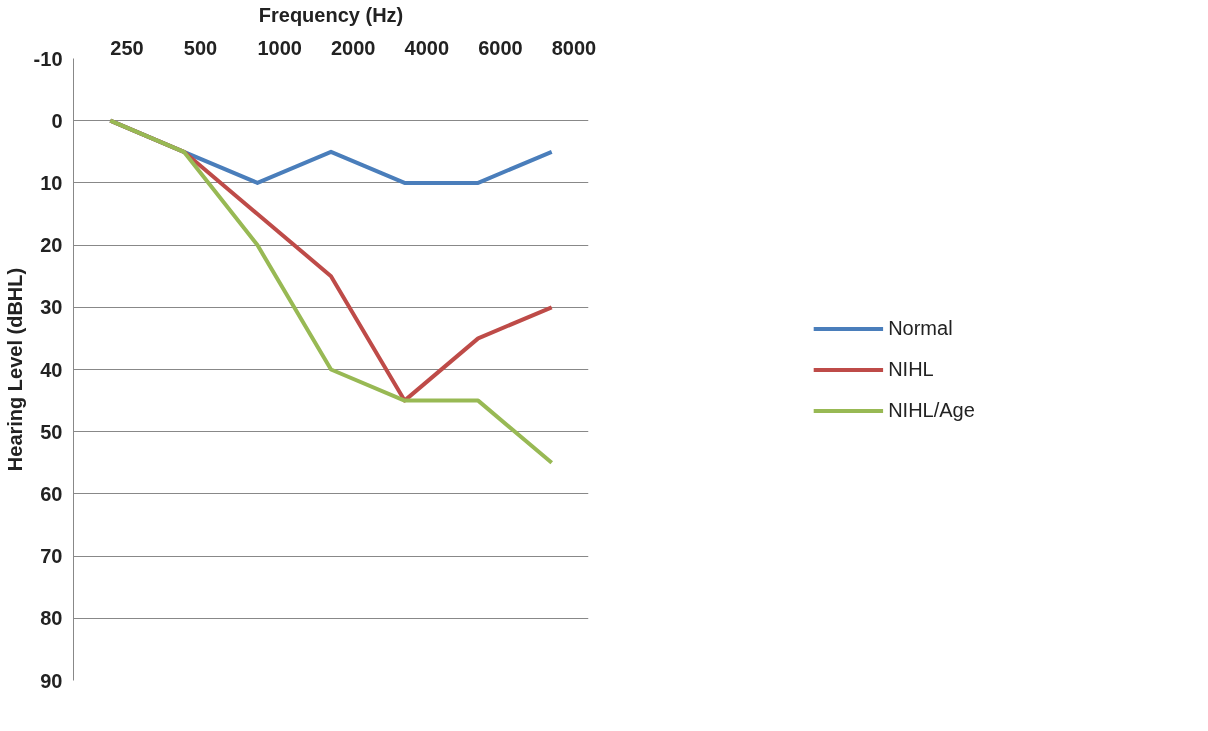 This screenshot has width=1208, height=731. What do you see at coordinates (51, 245) in the screenshot?
I see `y-tick-label: 20` at bounding box center [51, 245].